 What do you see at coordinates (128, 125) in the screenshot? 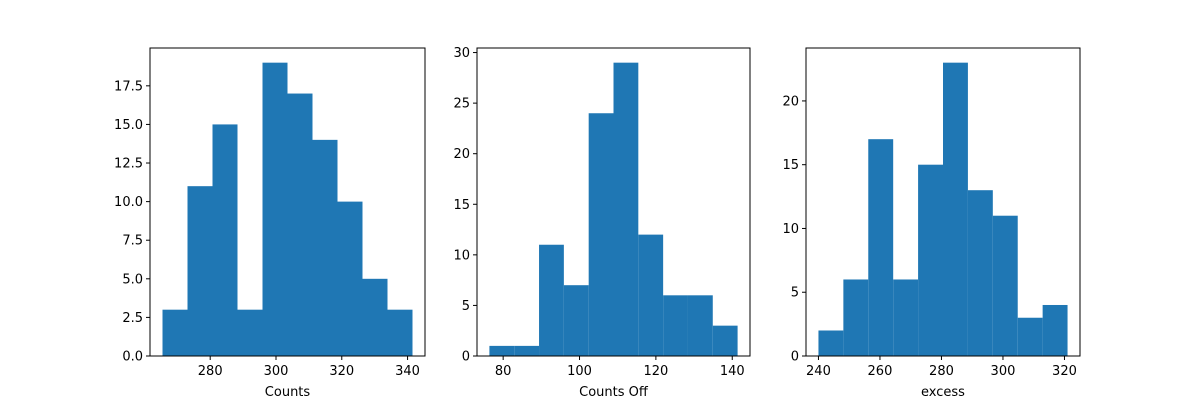
I see `y-tick-label: 15.0` at bounding box center [128, 125].